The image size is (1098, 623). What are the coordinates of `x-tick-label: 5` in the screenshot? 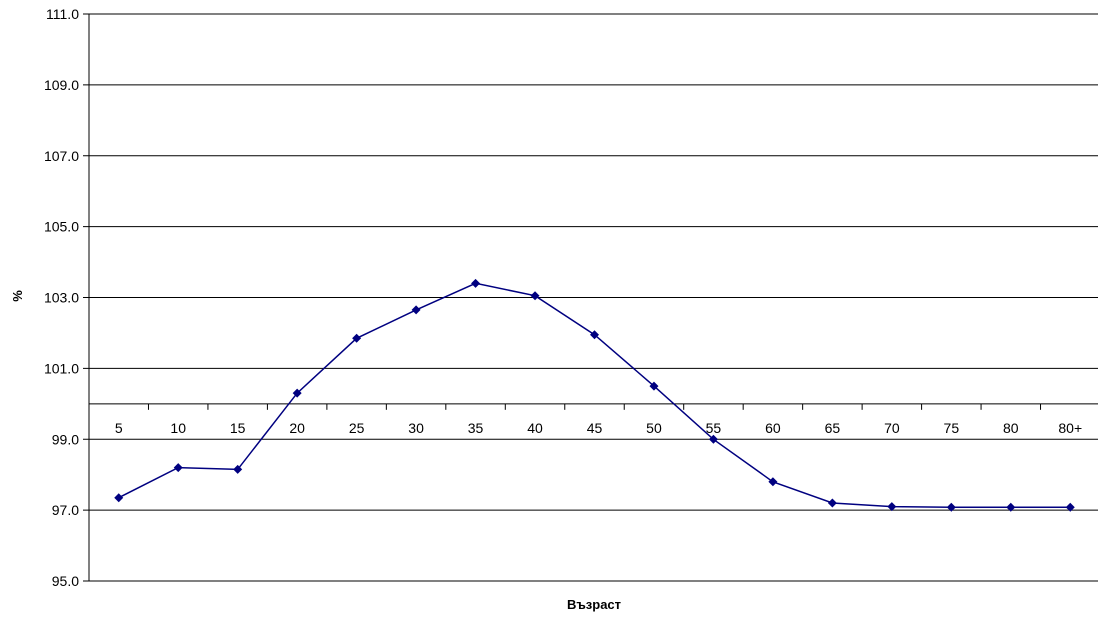 It's located at (119, 428).